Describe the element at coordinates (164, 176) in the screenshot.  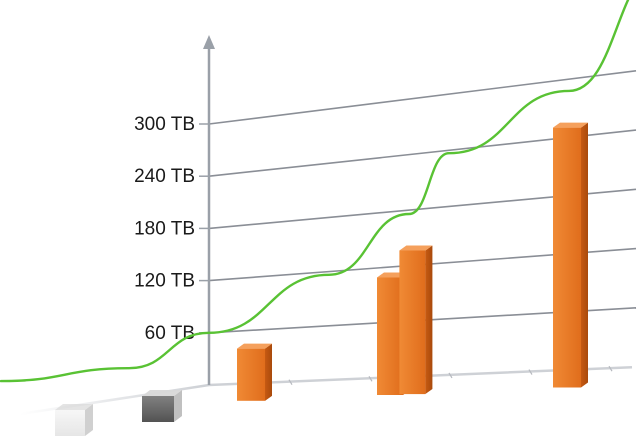
I see `y-tick-label: 240 TB` at that location.